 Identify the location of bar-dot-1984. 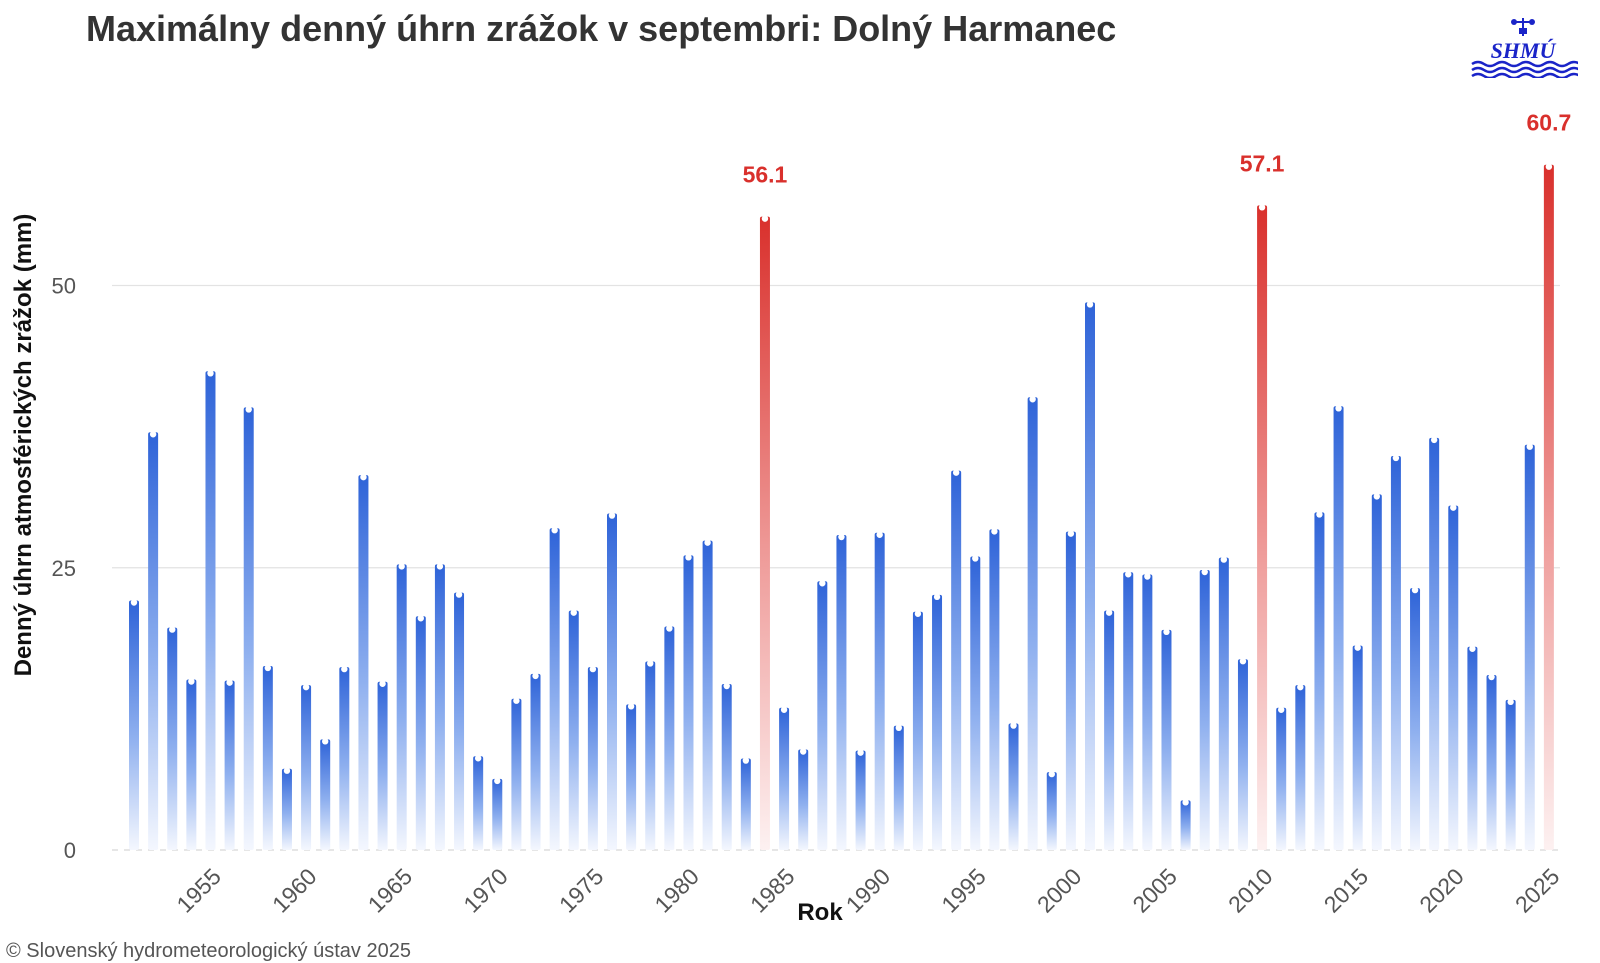
(765, 218).